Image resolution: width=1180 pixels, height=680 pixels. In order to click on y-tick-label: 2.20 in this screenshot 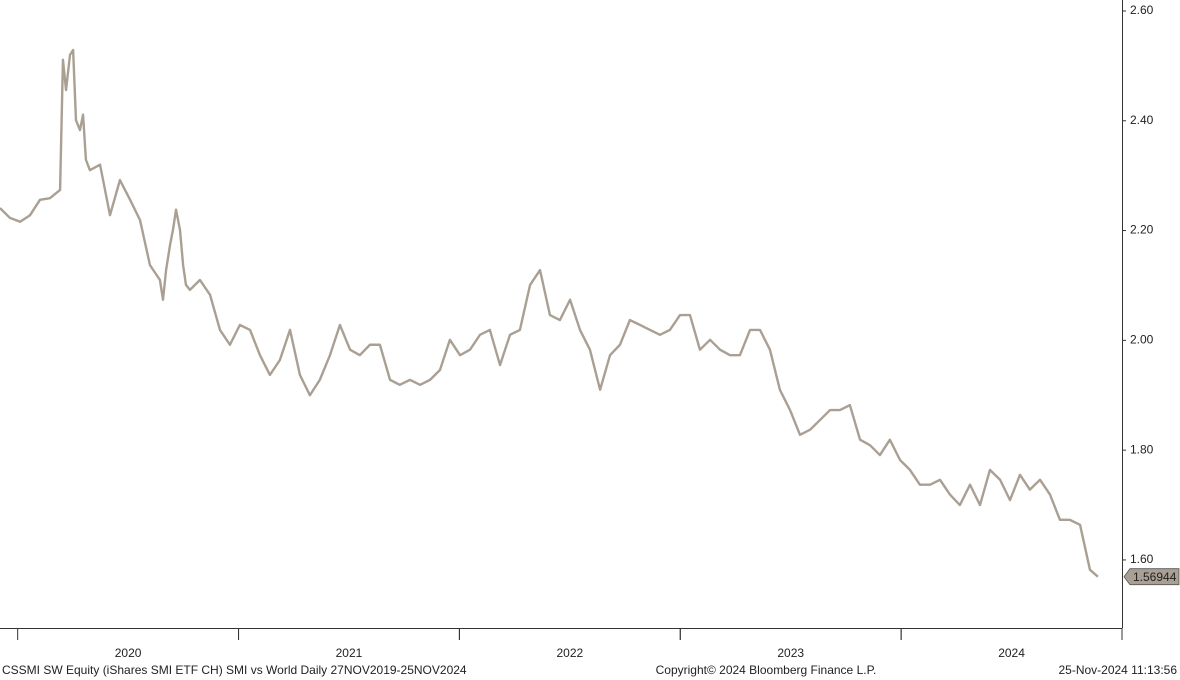, I will do `click(1142, 230)`.